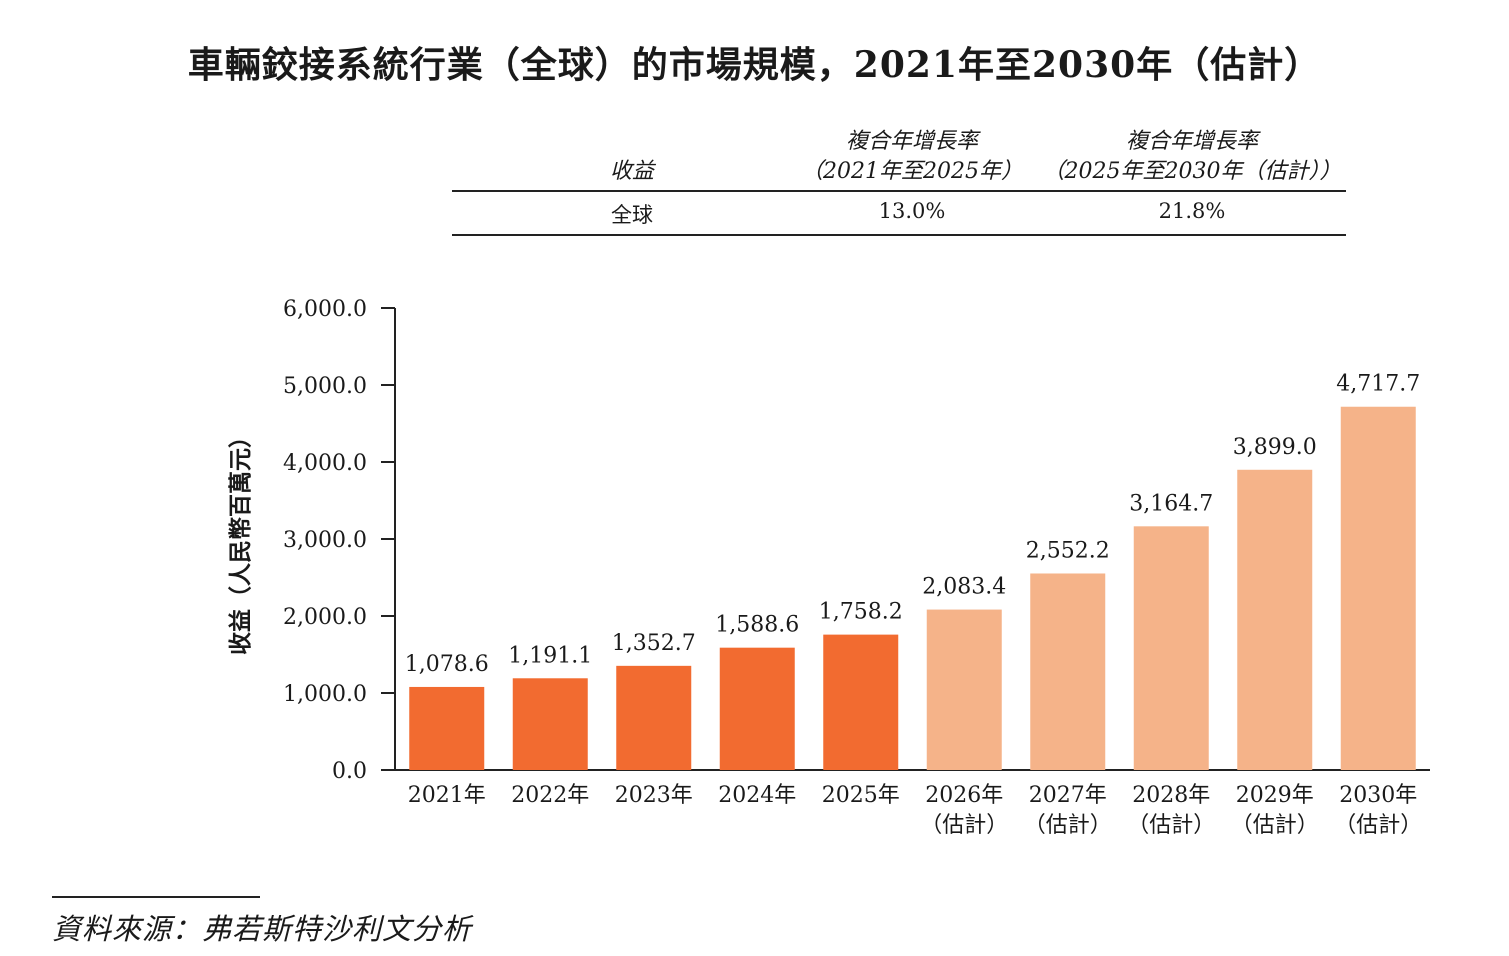 The height and width of the screenshot is (956, 1509). What do you see at coordinates (1068, 550) in the screenshot?
I see `bar-value-label: 2,552.2` at bounding box center [1068, 550].